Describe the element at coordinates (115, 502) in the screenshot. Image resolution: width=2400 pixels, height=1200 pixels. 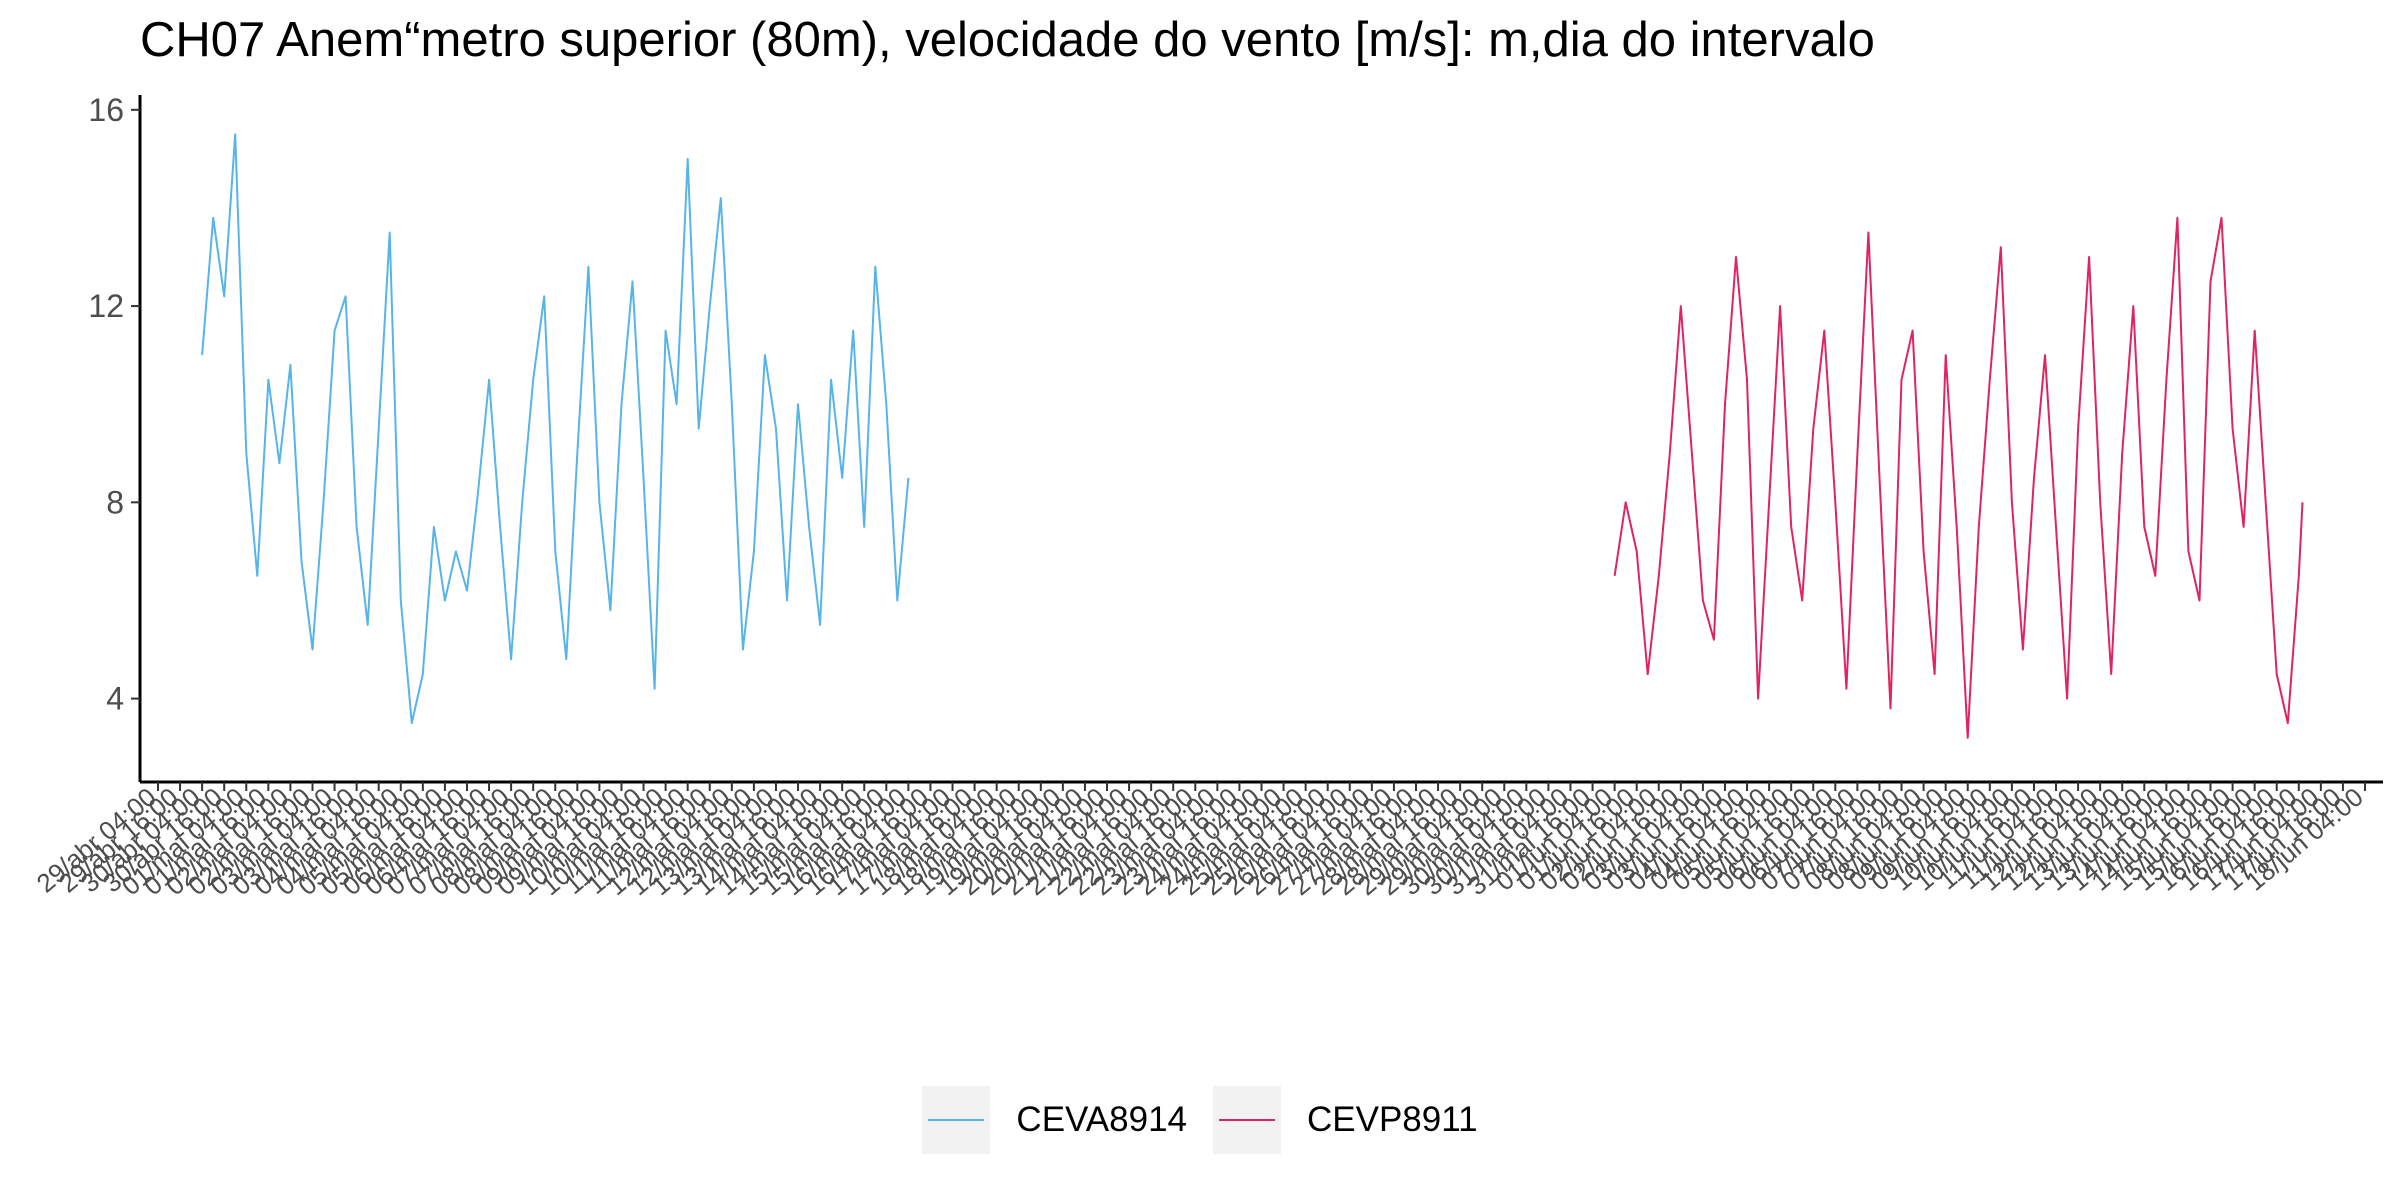
I see `y-tick-label: 8` at that location.